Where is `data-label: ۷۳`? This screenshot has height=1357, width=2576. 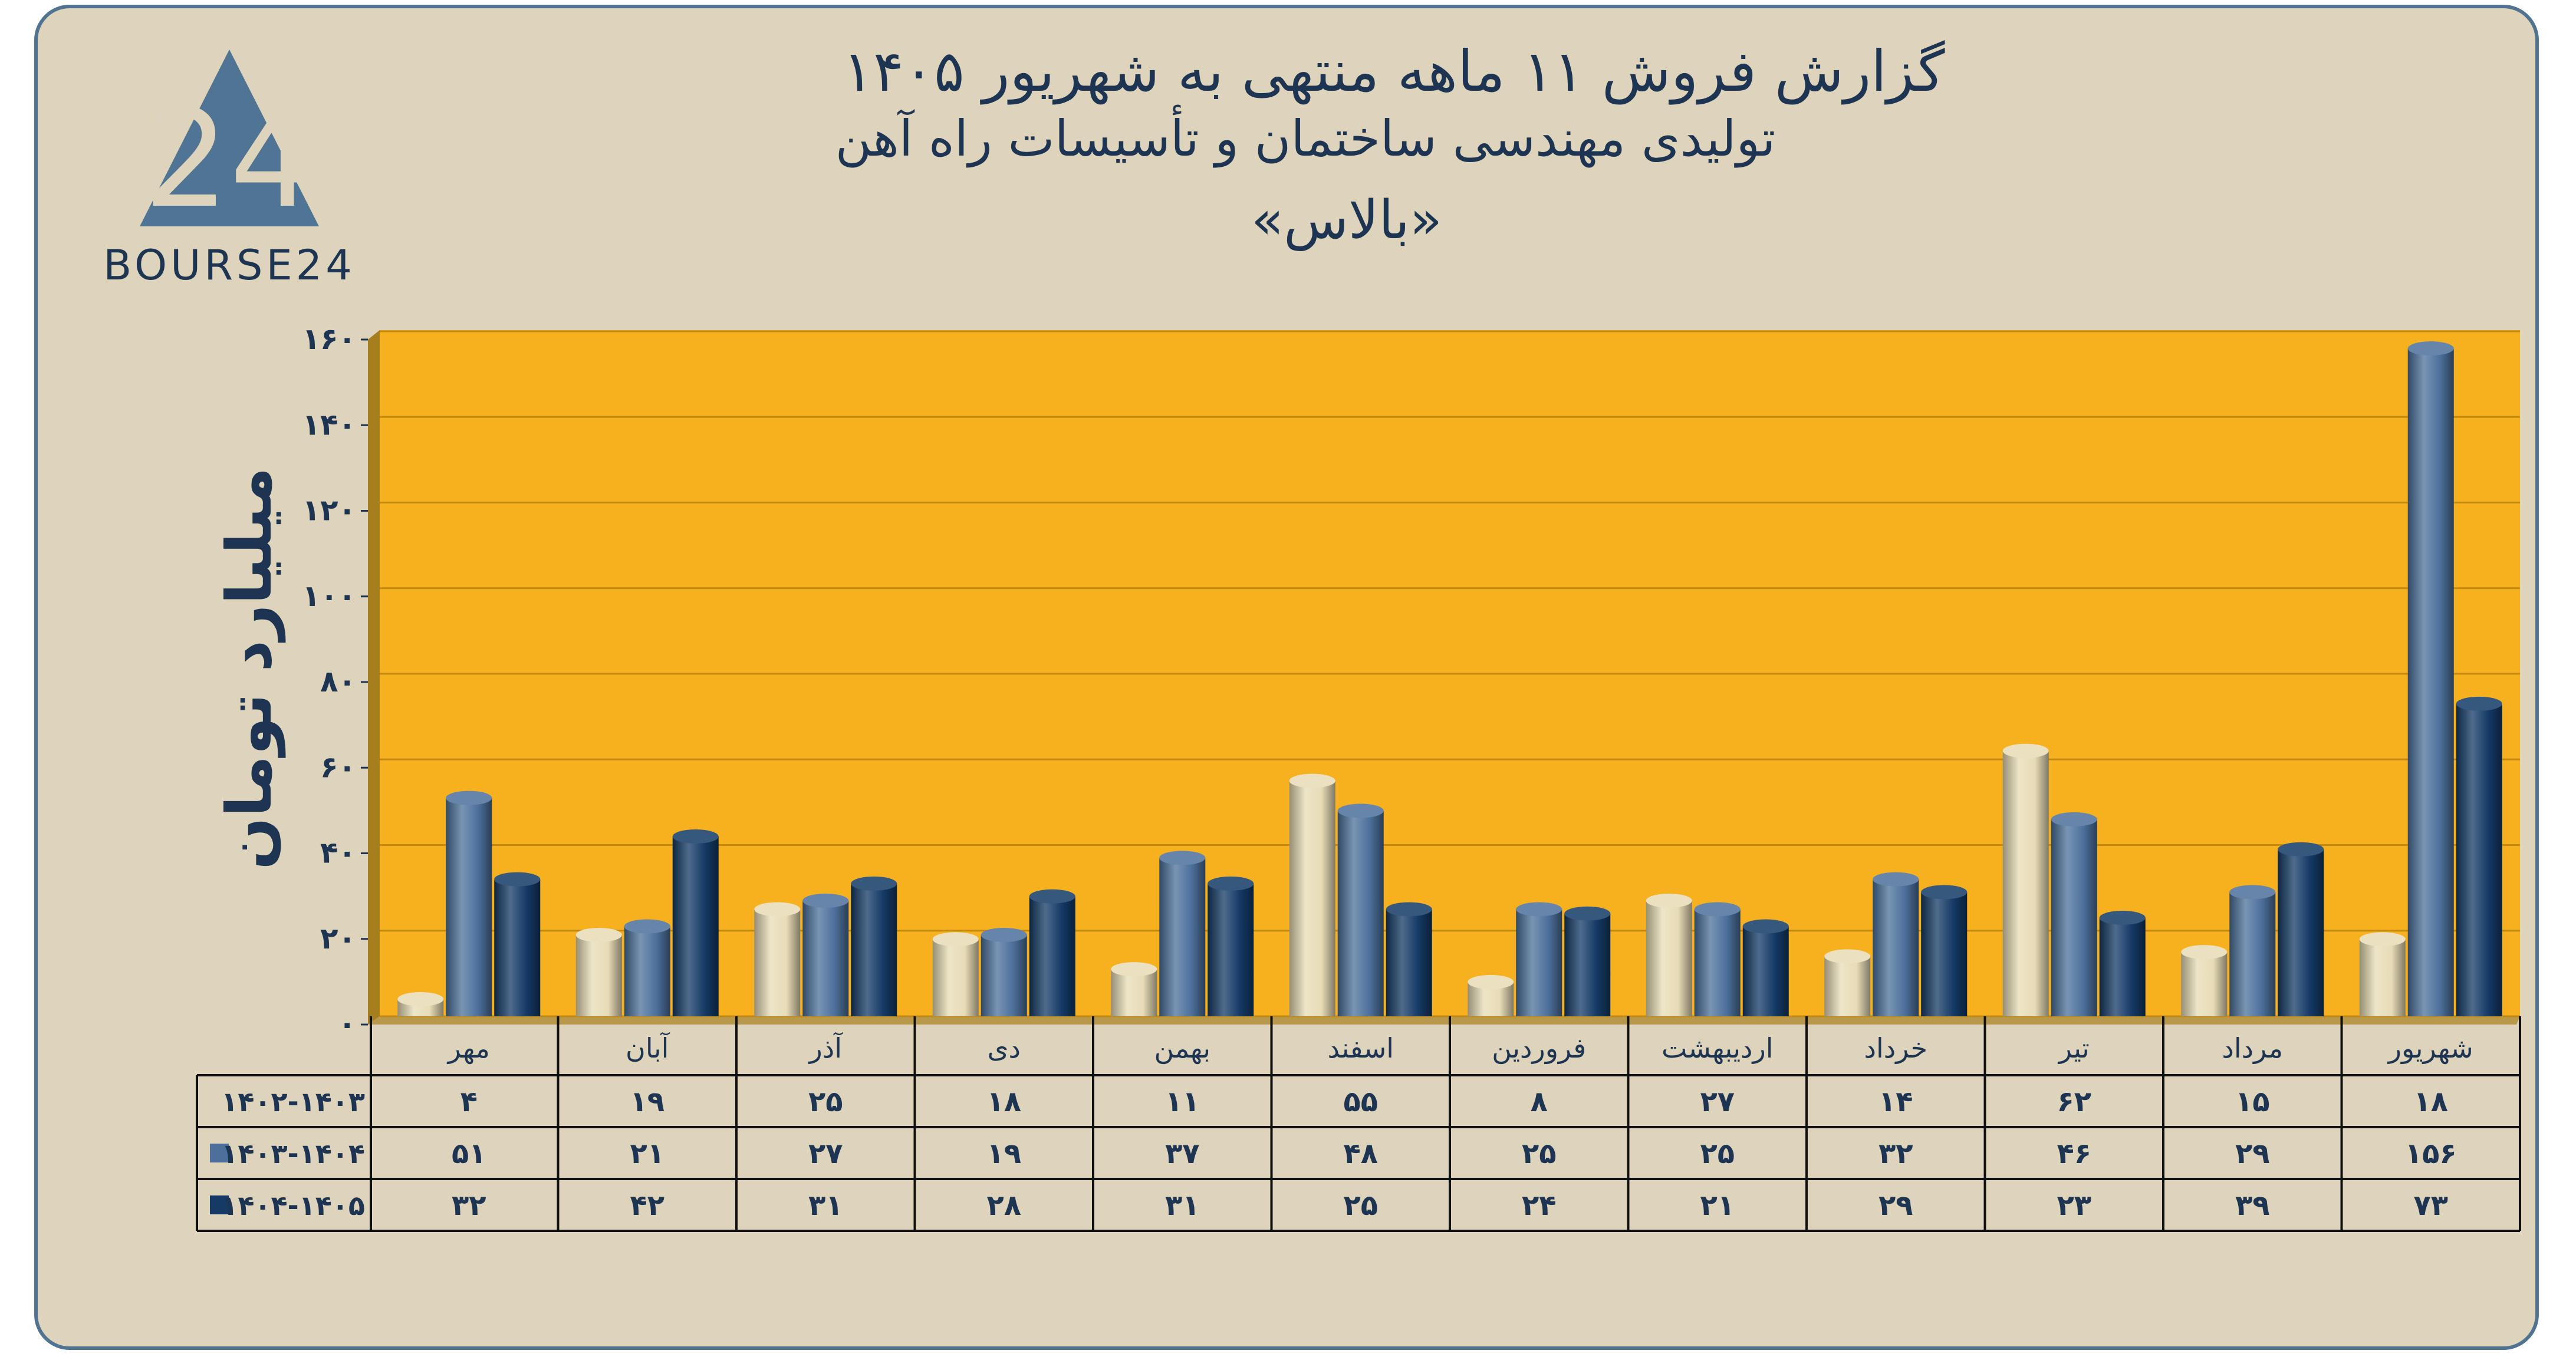 data-label: ۷۳ is located at coordinates (2430, 1205).